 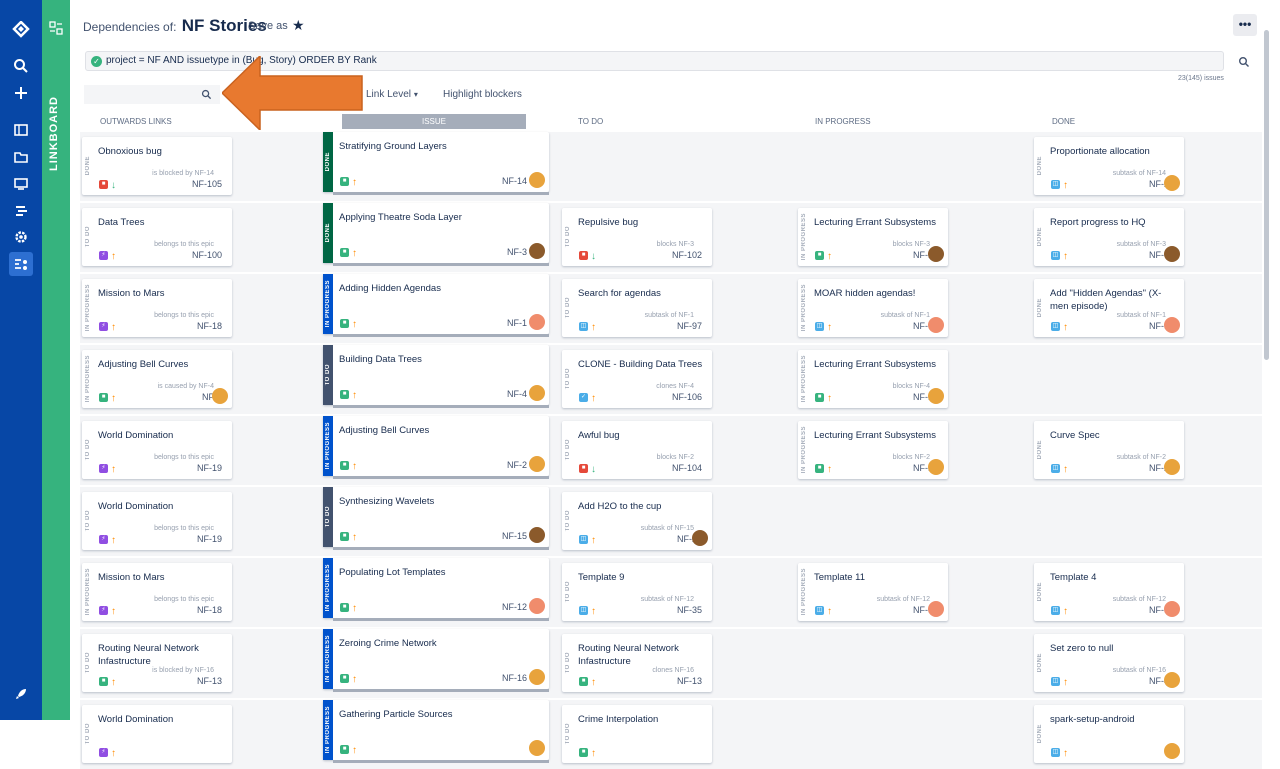 What do you see at coordinates (1161, 610) in the screenshot?
I see `issue-key: NF-30` at bounding box center [1161, 610].